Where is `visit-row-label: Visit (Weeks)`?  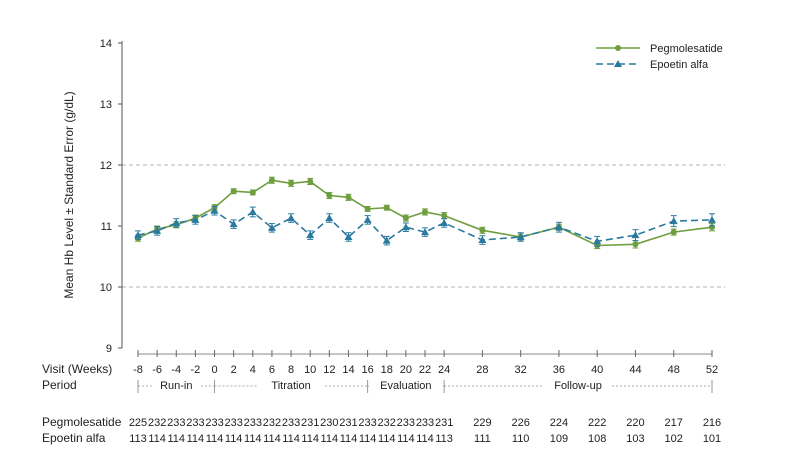
visit-row-label: Visit (Weeks) is located at coordinates (77, 369).